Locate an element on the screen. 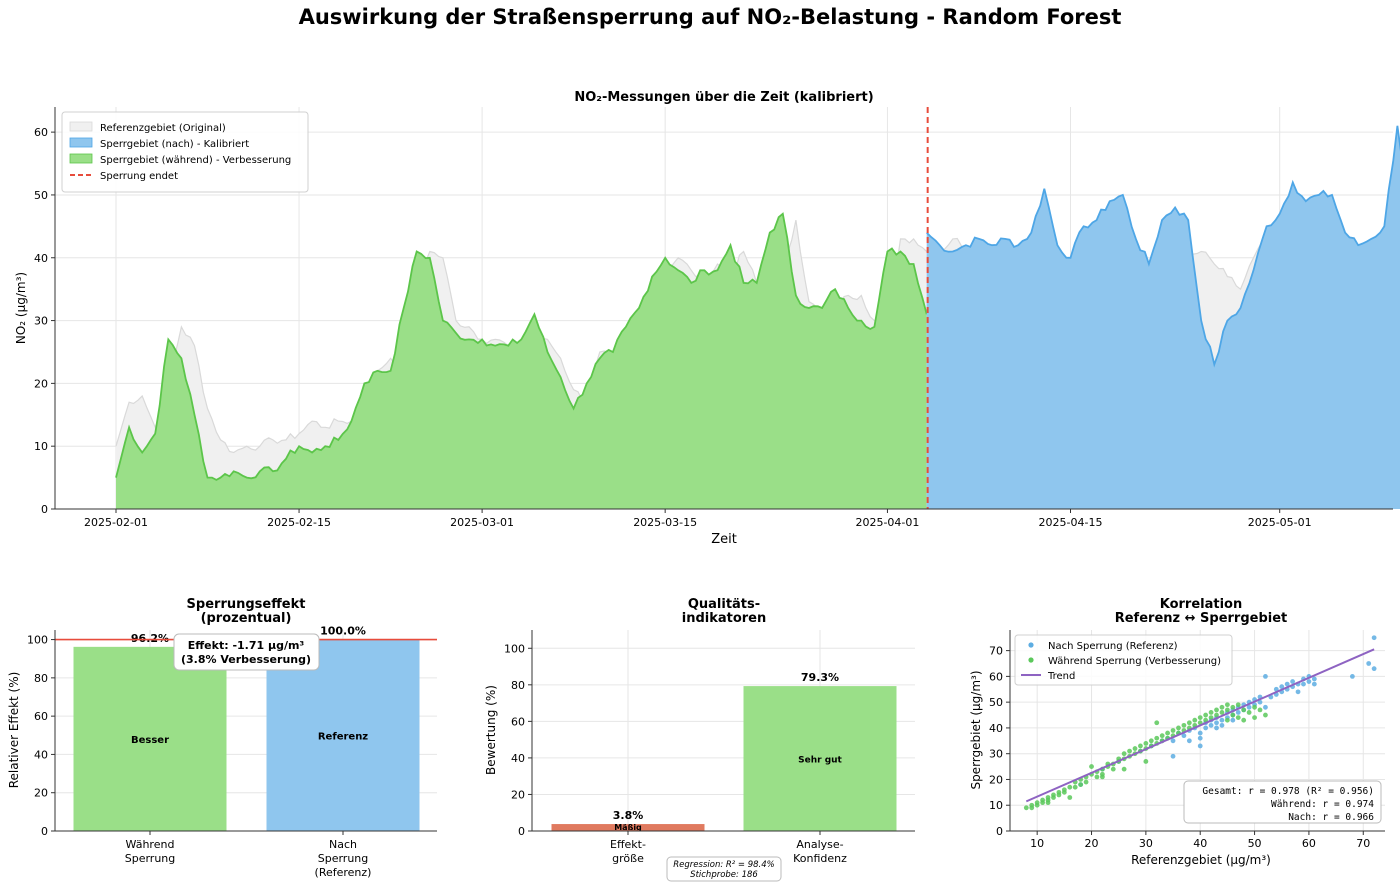  y-tick-label: 60 is located at coordinates (518, 721).